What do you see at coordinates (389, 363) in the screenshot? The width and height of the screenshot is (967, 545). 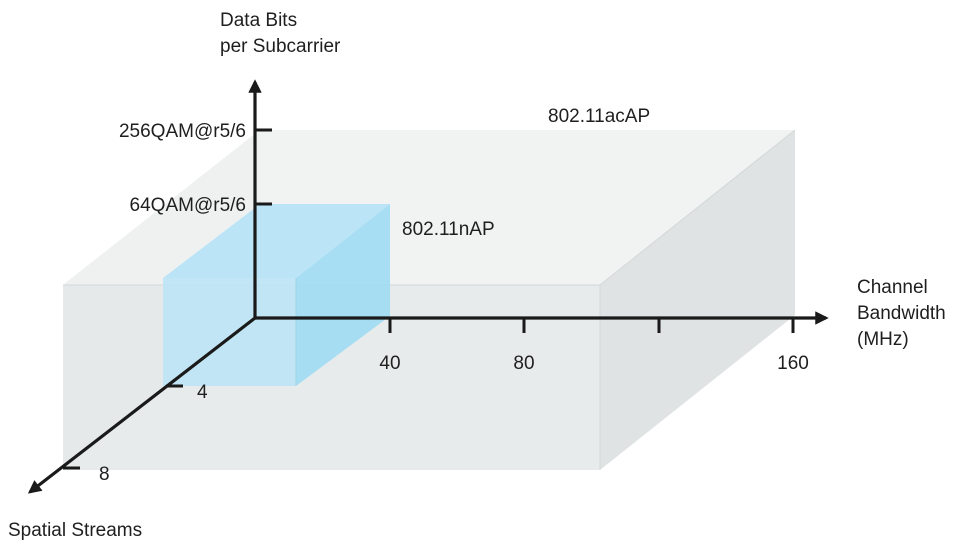 I see `x-tick-label: 40` at bounding box center [389, 363].